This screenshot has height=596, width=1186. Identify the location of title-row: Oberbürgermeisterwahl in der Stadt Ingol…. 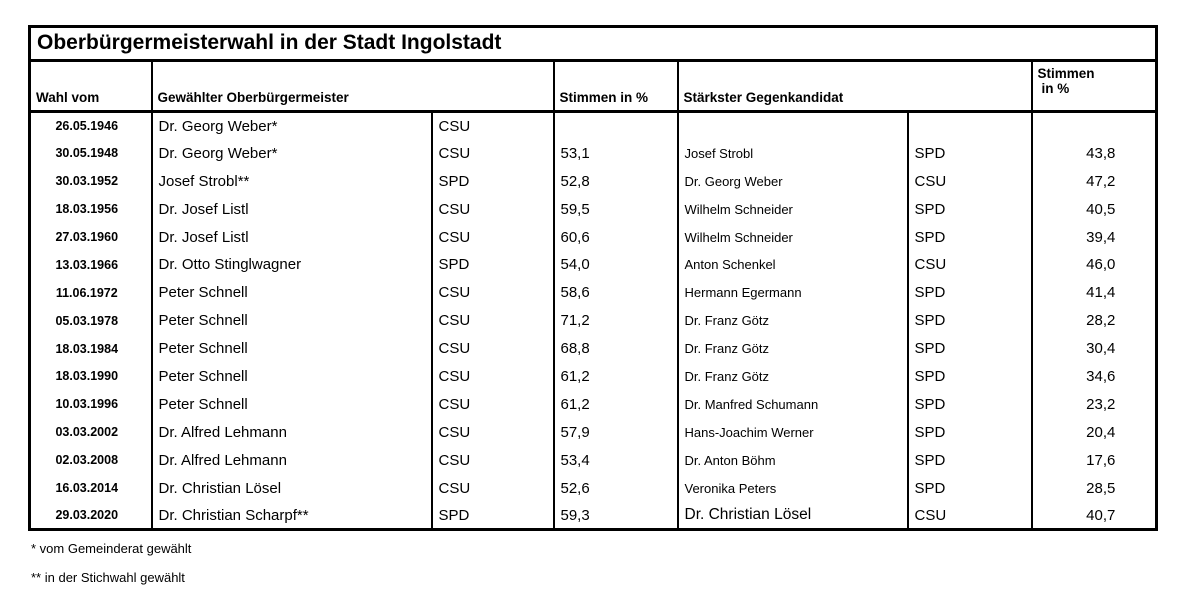
(593, 44).